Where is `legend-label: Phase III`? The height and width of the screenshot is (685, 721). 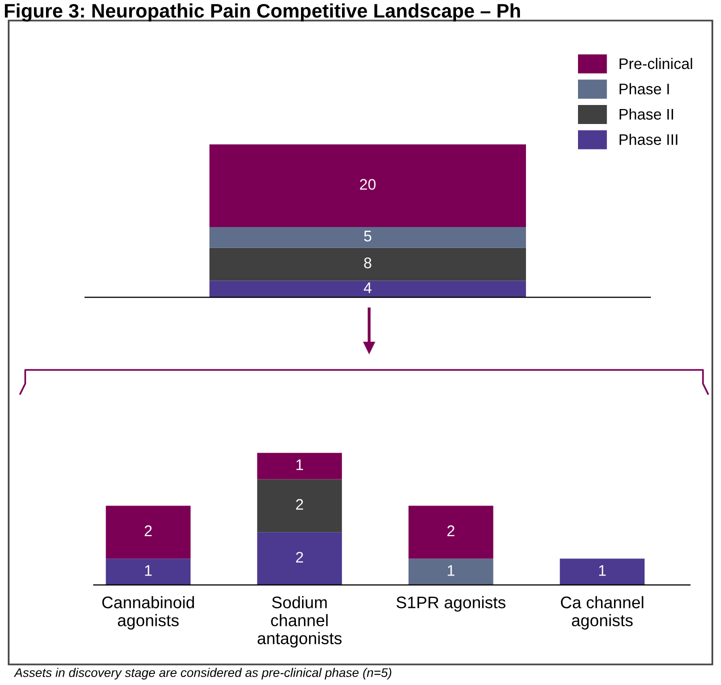
legend-label: Phase III is located at coordinates (649, 139).